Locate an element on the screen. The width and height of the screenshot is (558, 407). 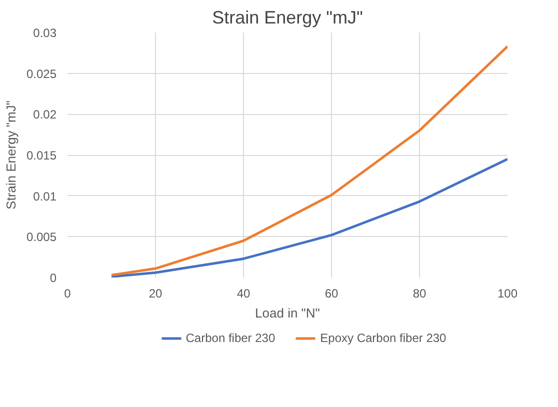
y-tick-label: 0.01 is located at coordinates (45, 196).